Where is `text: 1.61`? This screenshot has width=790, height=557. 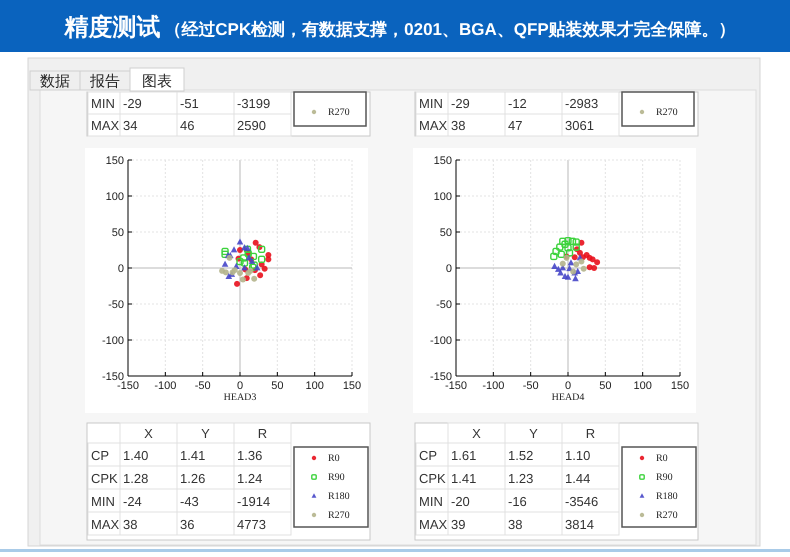
text: 1.61 is located at coordinates (463, 455).